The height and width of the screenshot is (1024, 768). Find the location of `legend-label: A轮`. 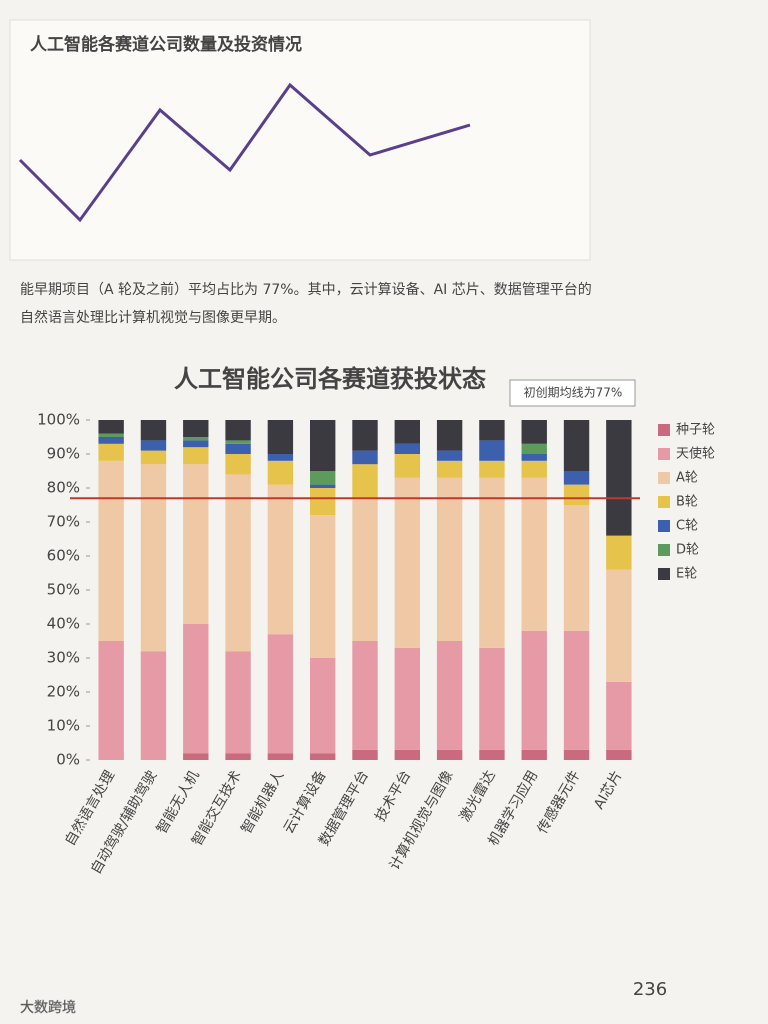

legend-label: A轮 is located at coordinates (687, 478).